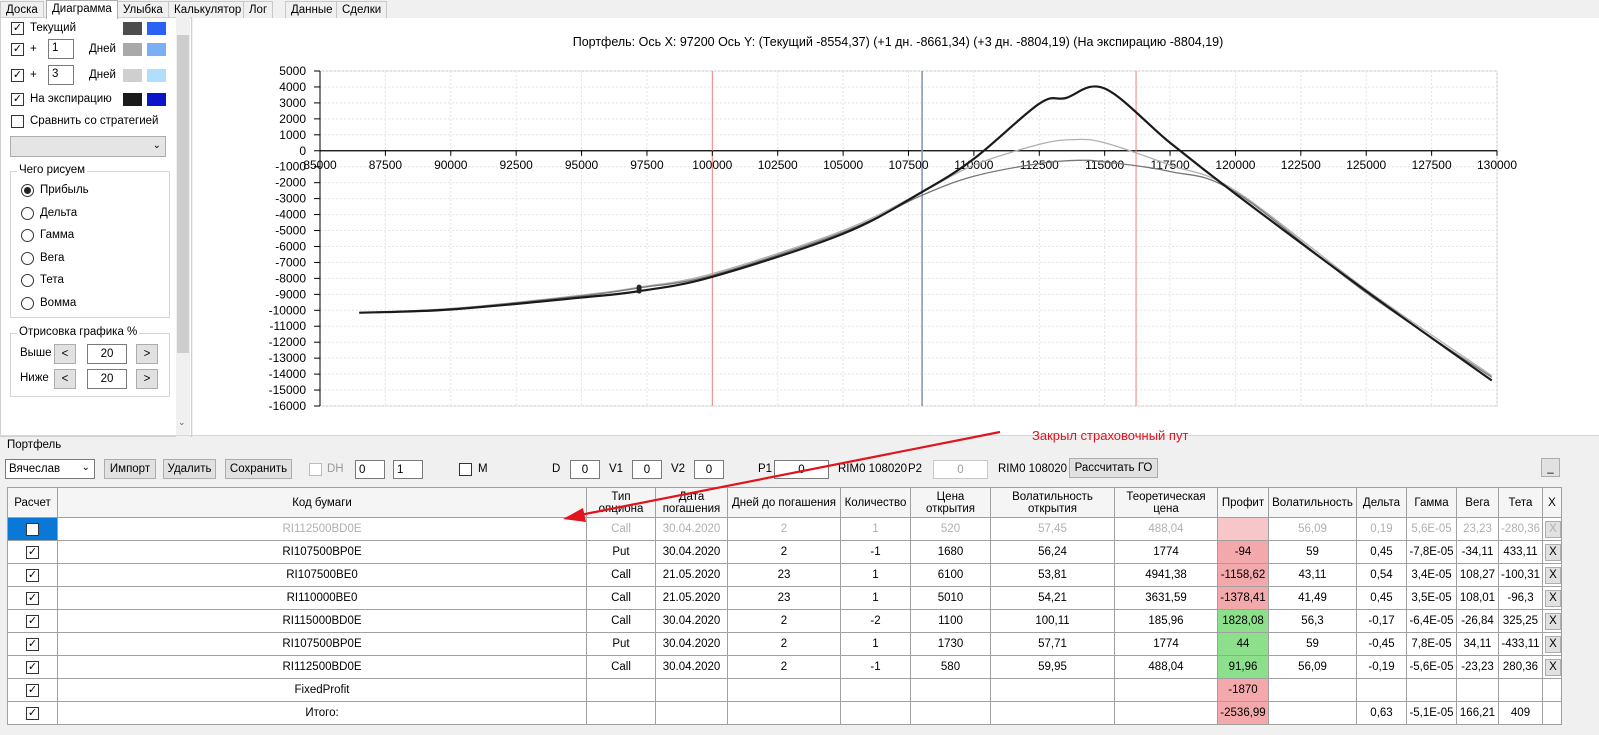 The width and height of the screenshot is (1599, 735). What do you see at coordinates (189, 469) in the screenshot?
I see `delete-button: Удалить` at bounding box center [189, 469].